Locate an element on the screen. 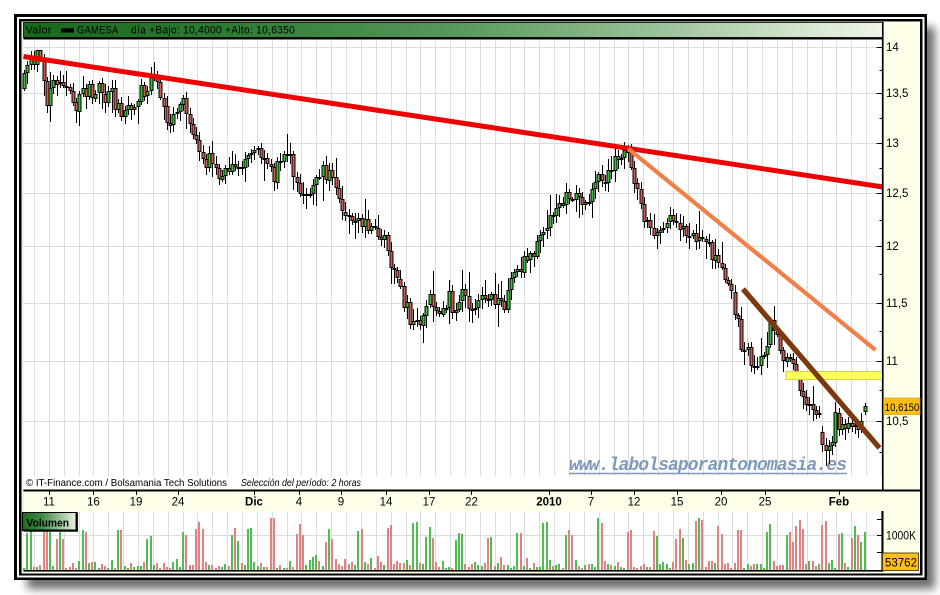  svg-text: 19 is located at coordinates (136, 503).